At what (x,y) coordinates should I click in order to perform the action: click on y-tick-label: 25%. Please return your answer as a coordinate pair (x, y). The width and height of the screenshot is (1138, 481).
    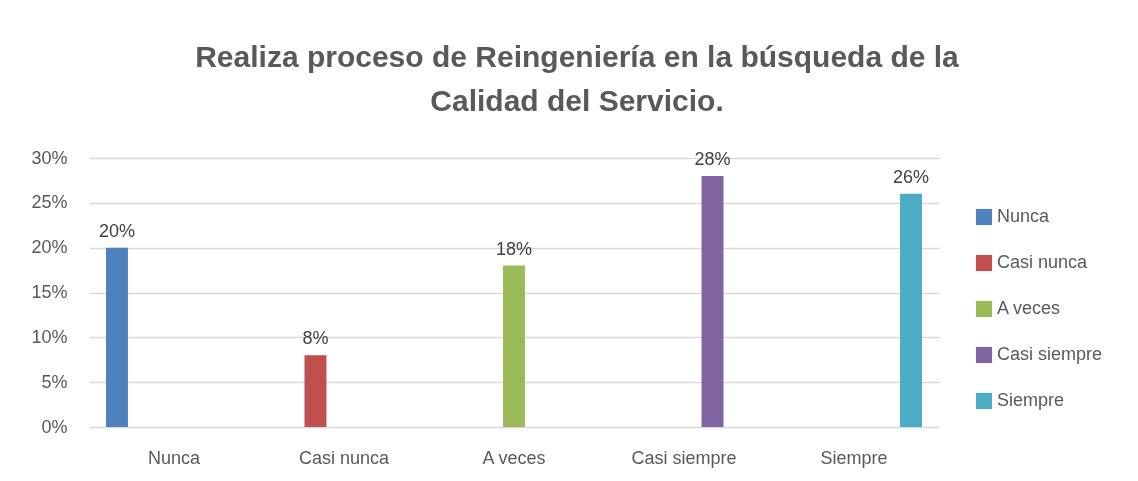
    Looking at the image, I should click on (49, 202).